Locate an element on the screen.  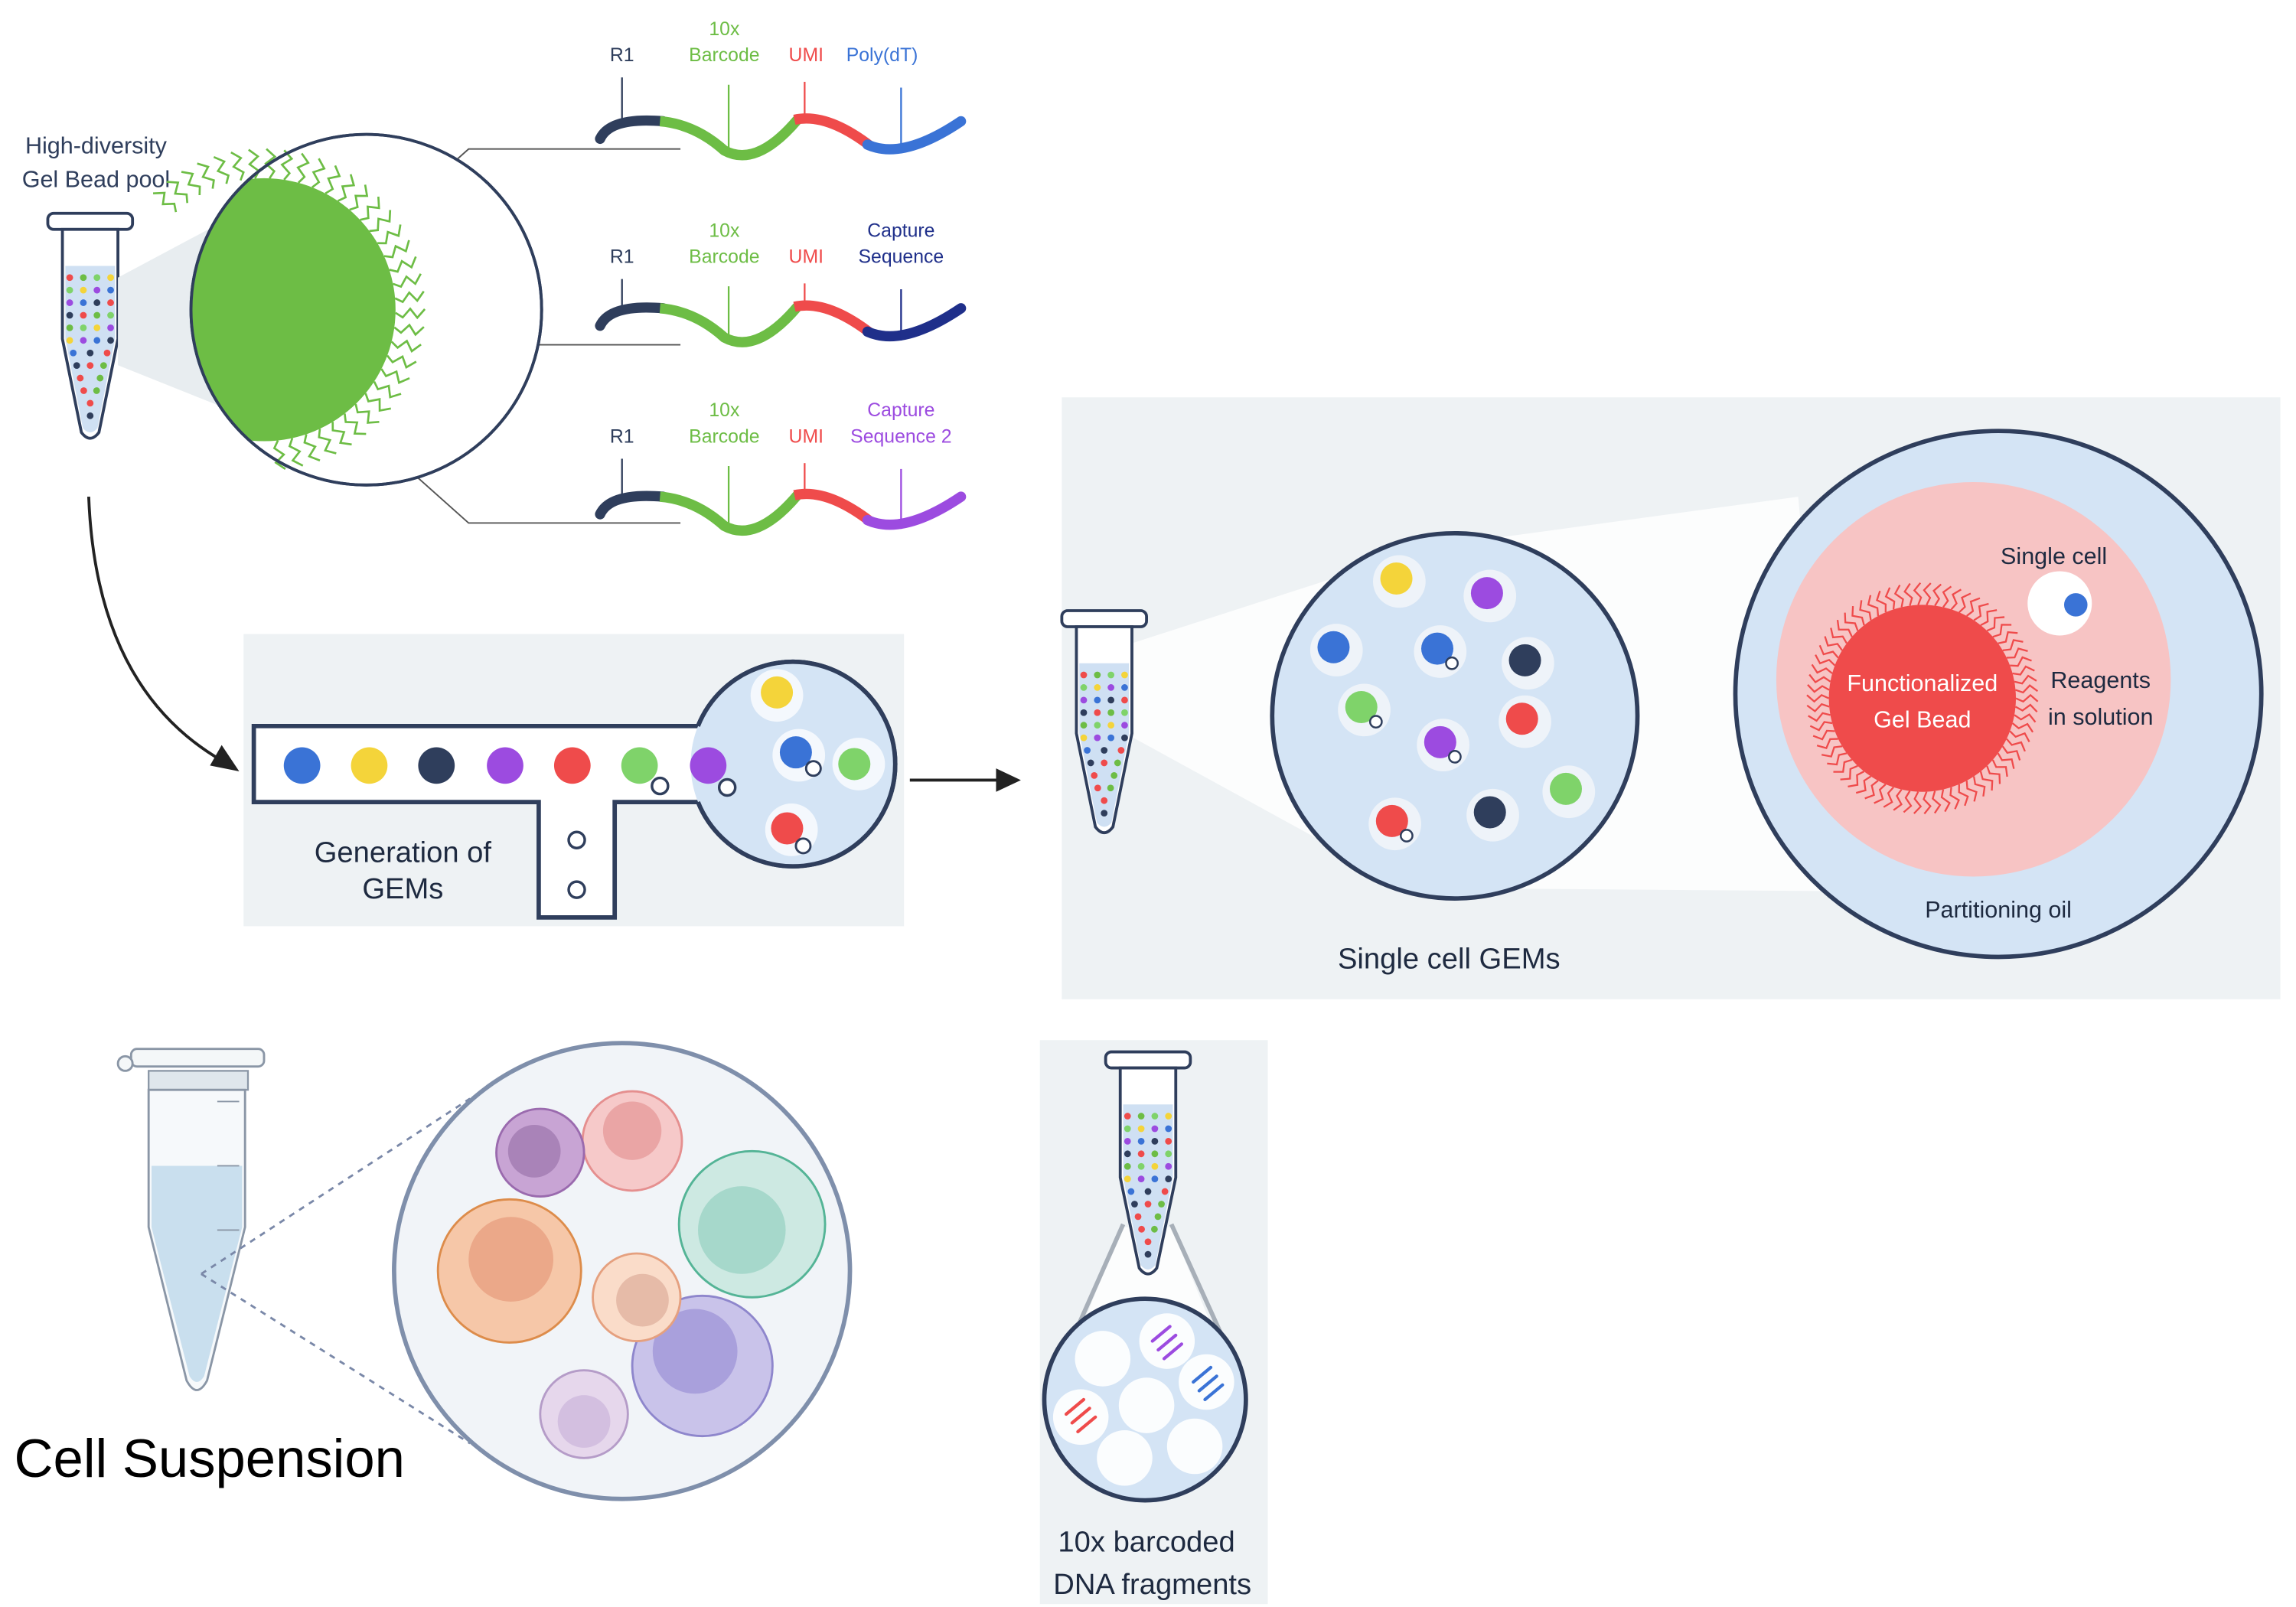
dna-fragments-label-line2: DNA fragments is located at coordinates (1152, 1584).